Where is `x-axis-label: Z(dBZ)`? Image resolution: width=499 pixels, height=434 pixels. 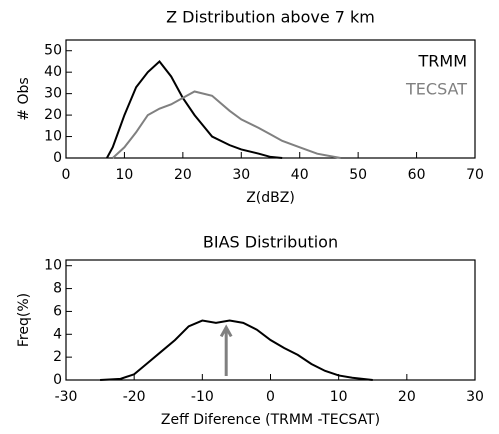 x-axis-label: Z(dBZ) is located at coordinates (270, 198).